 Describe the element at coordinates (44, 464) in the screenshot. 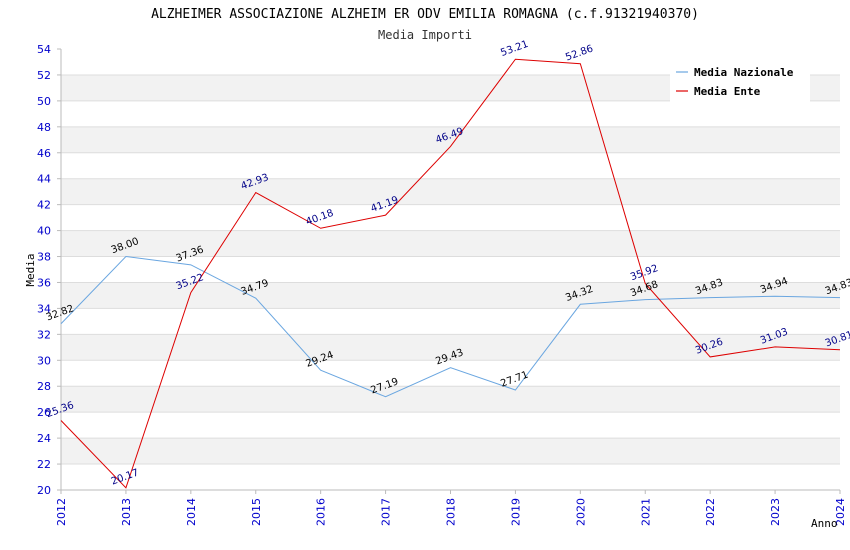

I see `y-tick-label: 22` at that location.